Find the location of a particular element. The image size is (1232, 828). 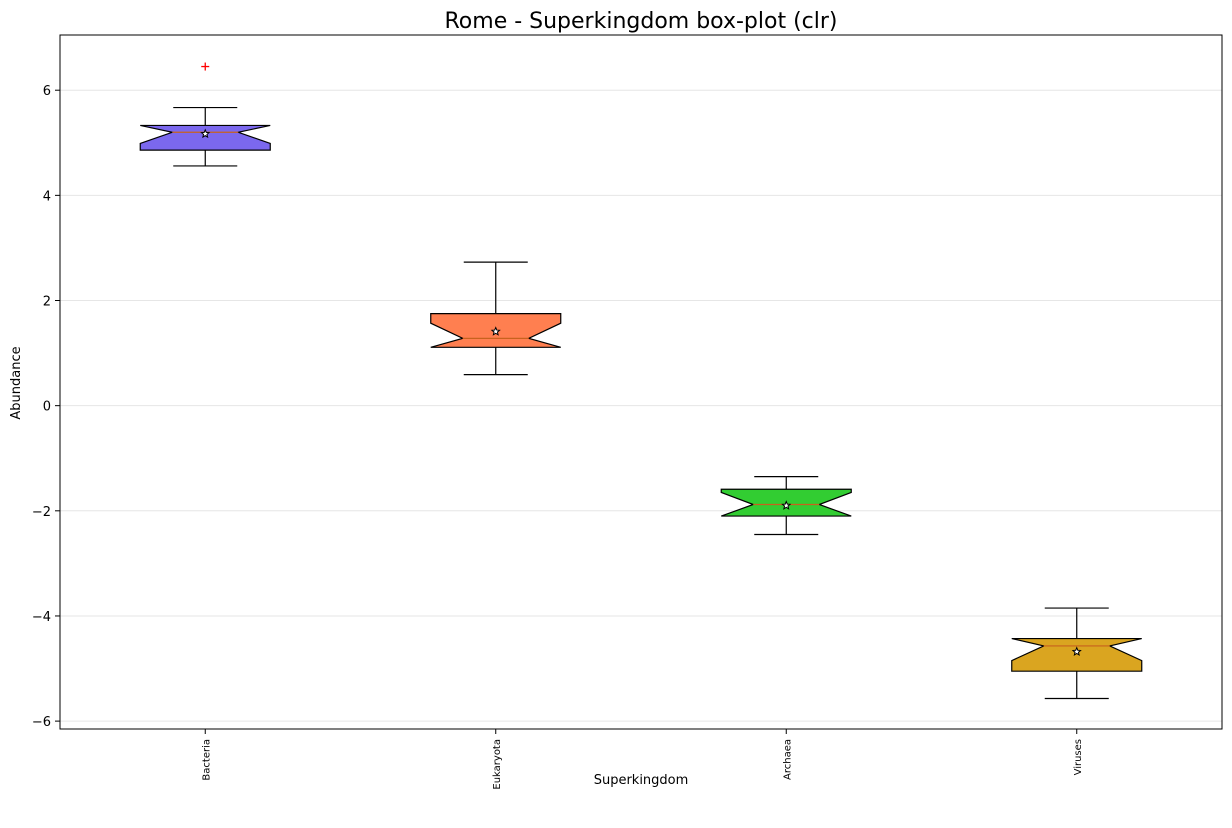

outlier-marker is located at coordinates (205, 66).